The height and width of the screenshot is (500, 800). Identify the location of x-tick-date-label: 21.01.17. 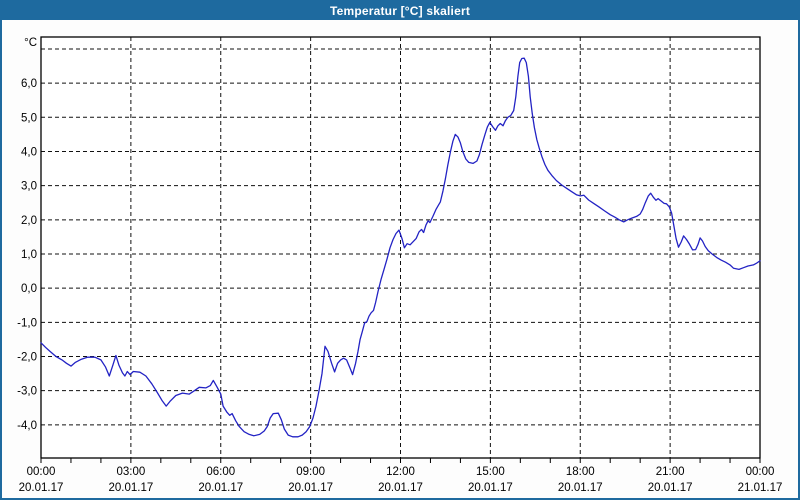
(760, 488).